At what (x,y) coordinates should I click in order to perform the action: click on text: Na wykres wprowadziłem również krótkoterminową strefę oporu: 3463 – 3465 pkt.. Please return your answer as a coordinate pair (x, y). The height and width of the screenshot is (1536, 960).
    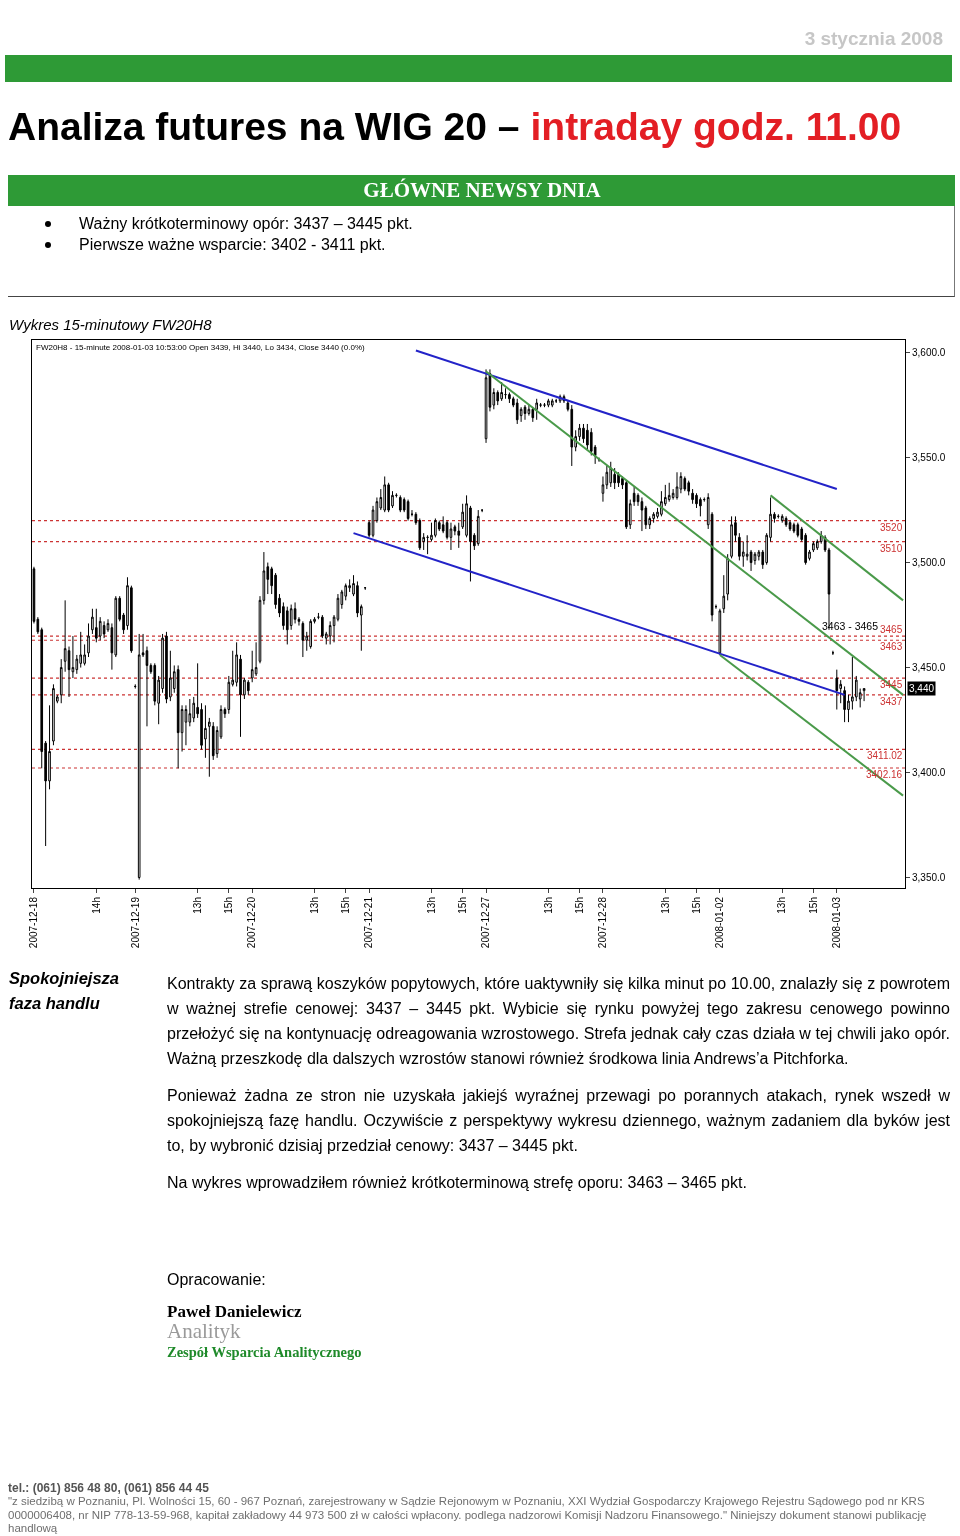
    Looking at the image, I should click on (457, 1183).